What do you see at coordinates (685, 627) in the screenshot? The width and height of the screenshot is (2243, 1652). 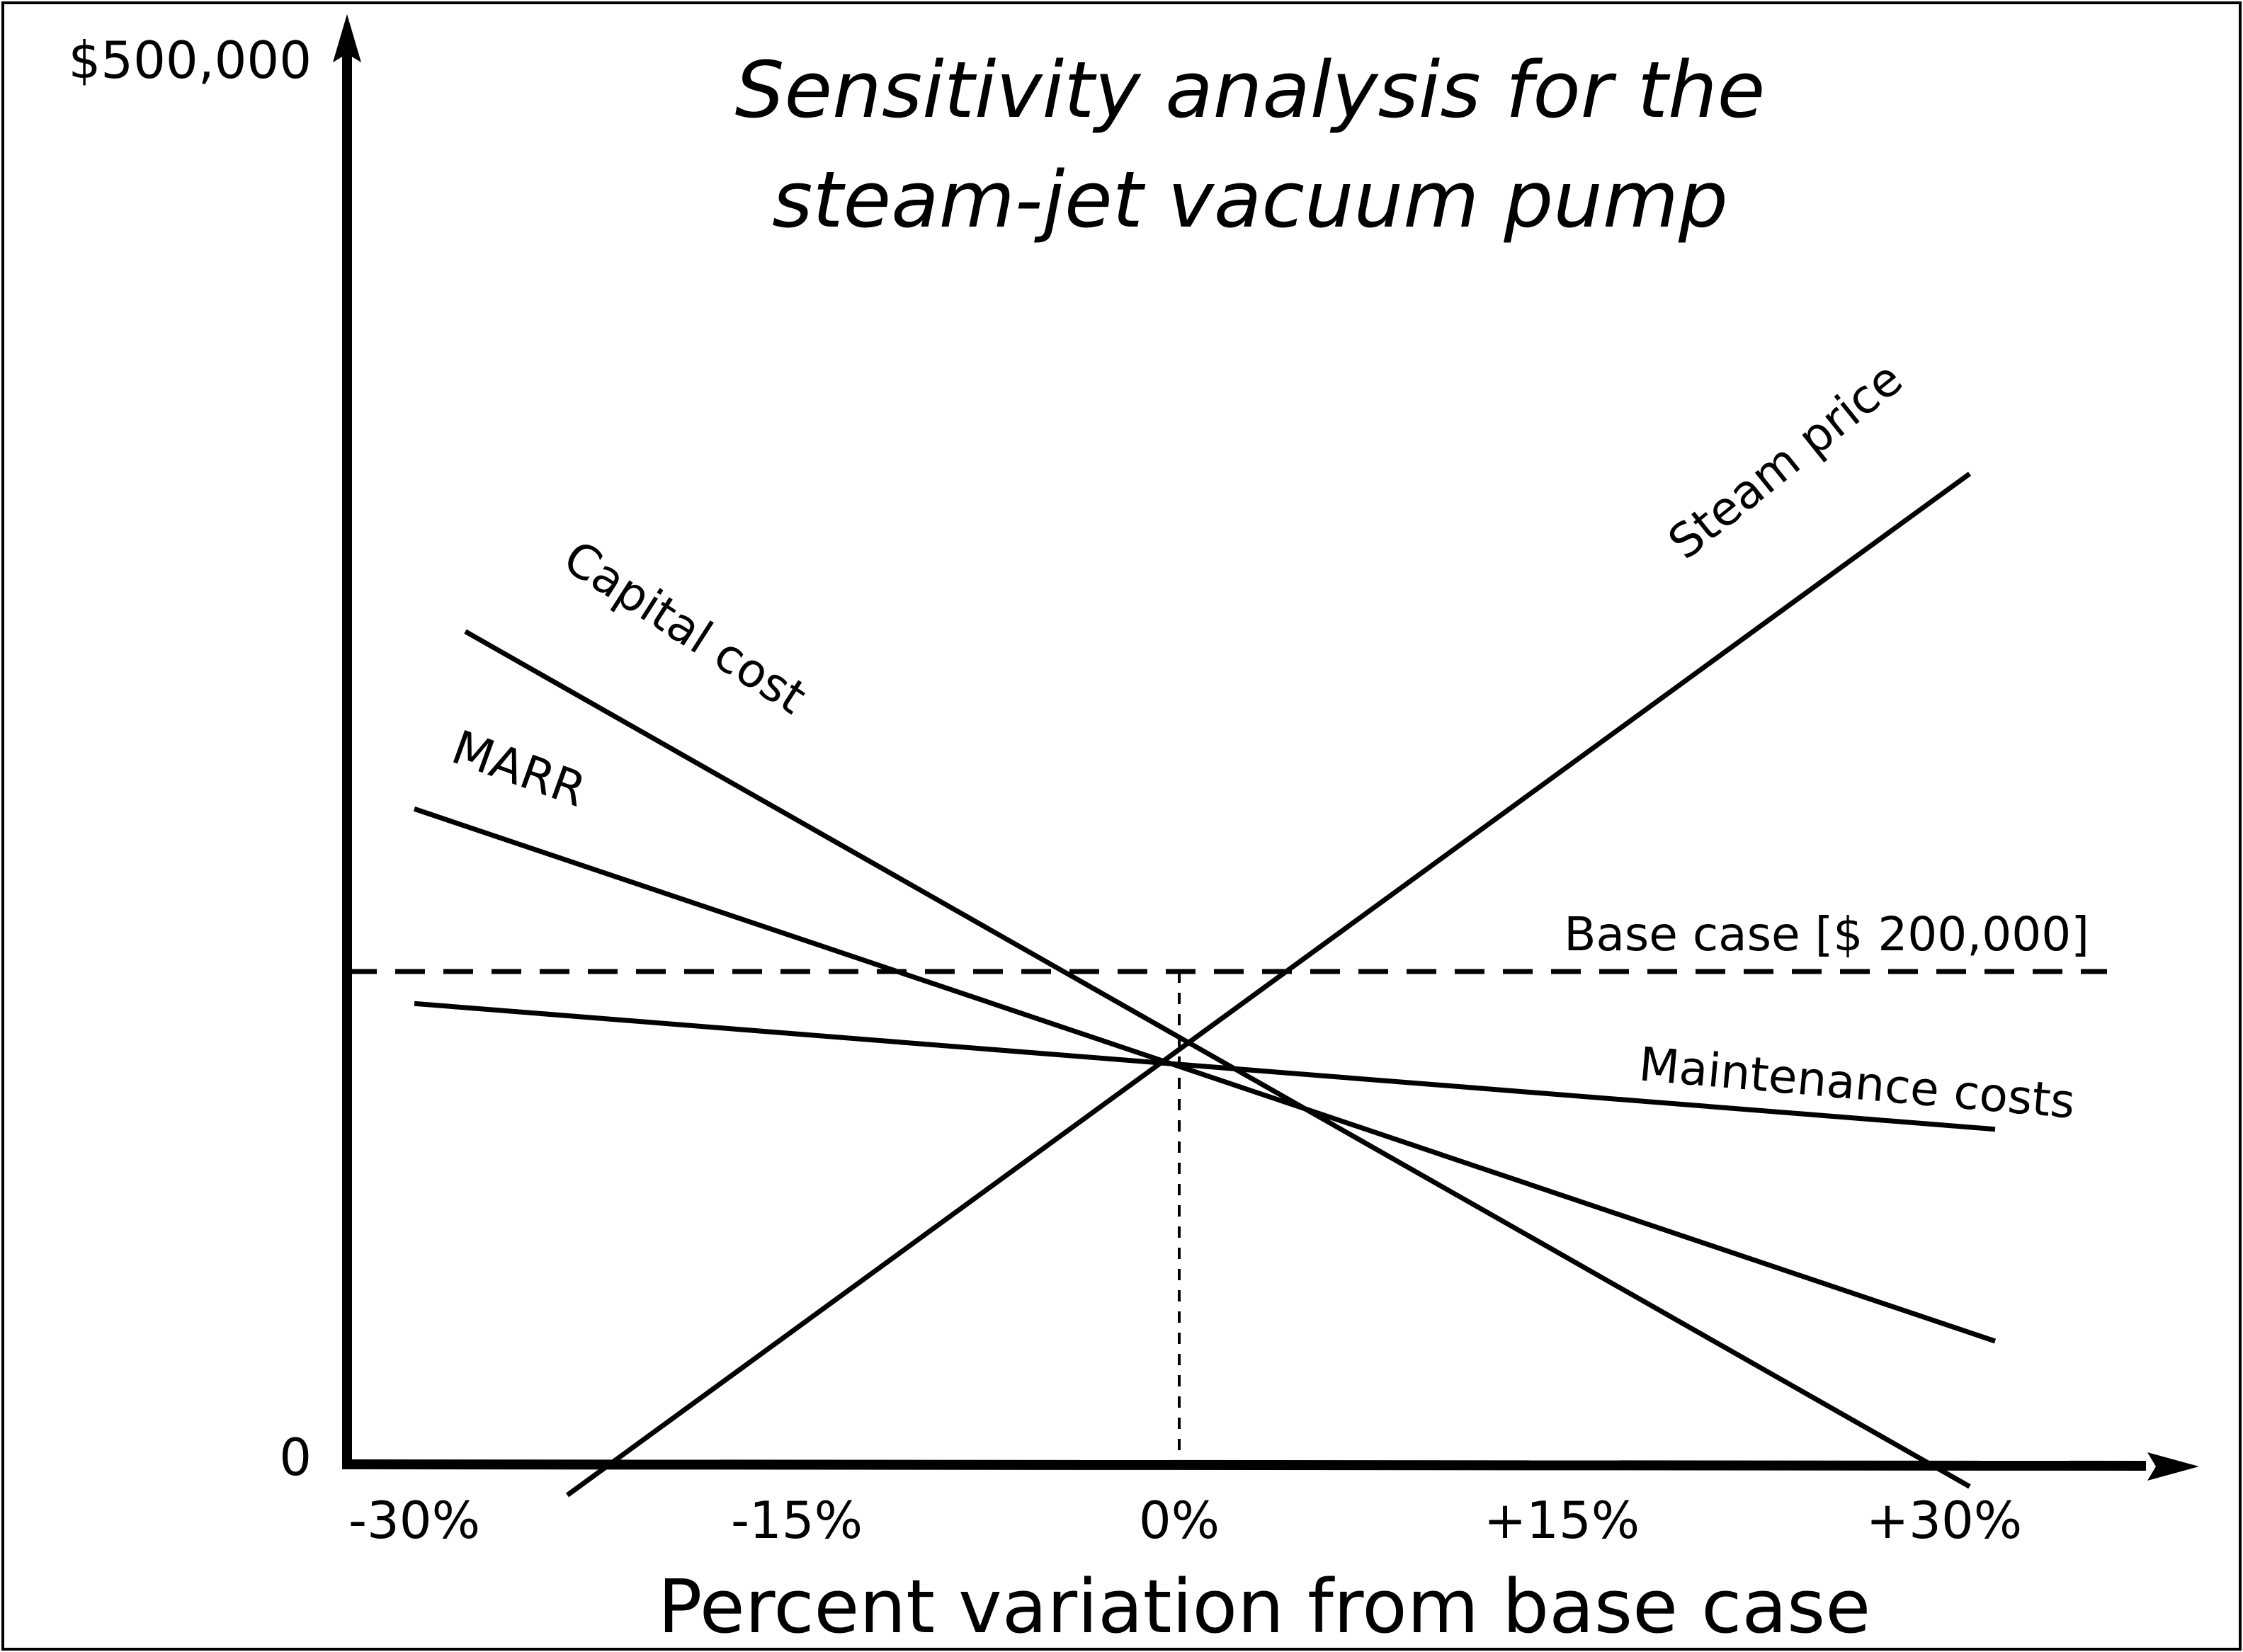 I see `series-label-capital-cost: Capital cost` at bounding box center [685, 627].